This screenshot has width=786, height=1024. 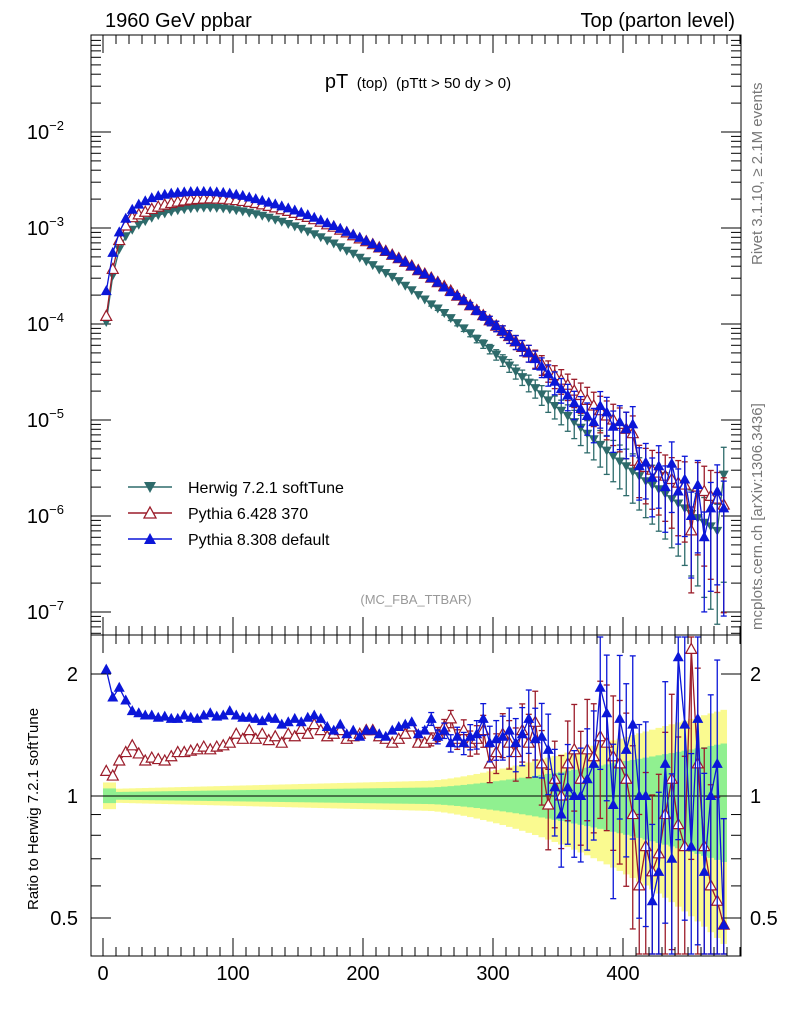 What do you see at coordinates (45, 611) in the screenshot?
I see `main-tick-label: 10⁻⁷` at bounding box center [45, 611].